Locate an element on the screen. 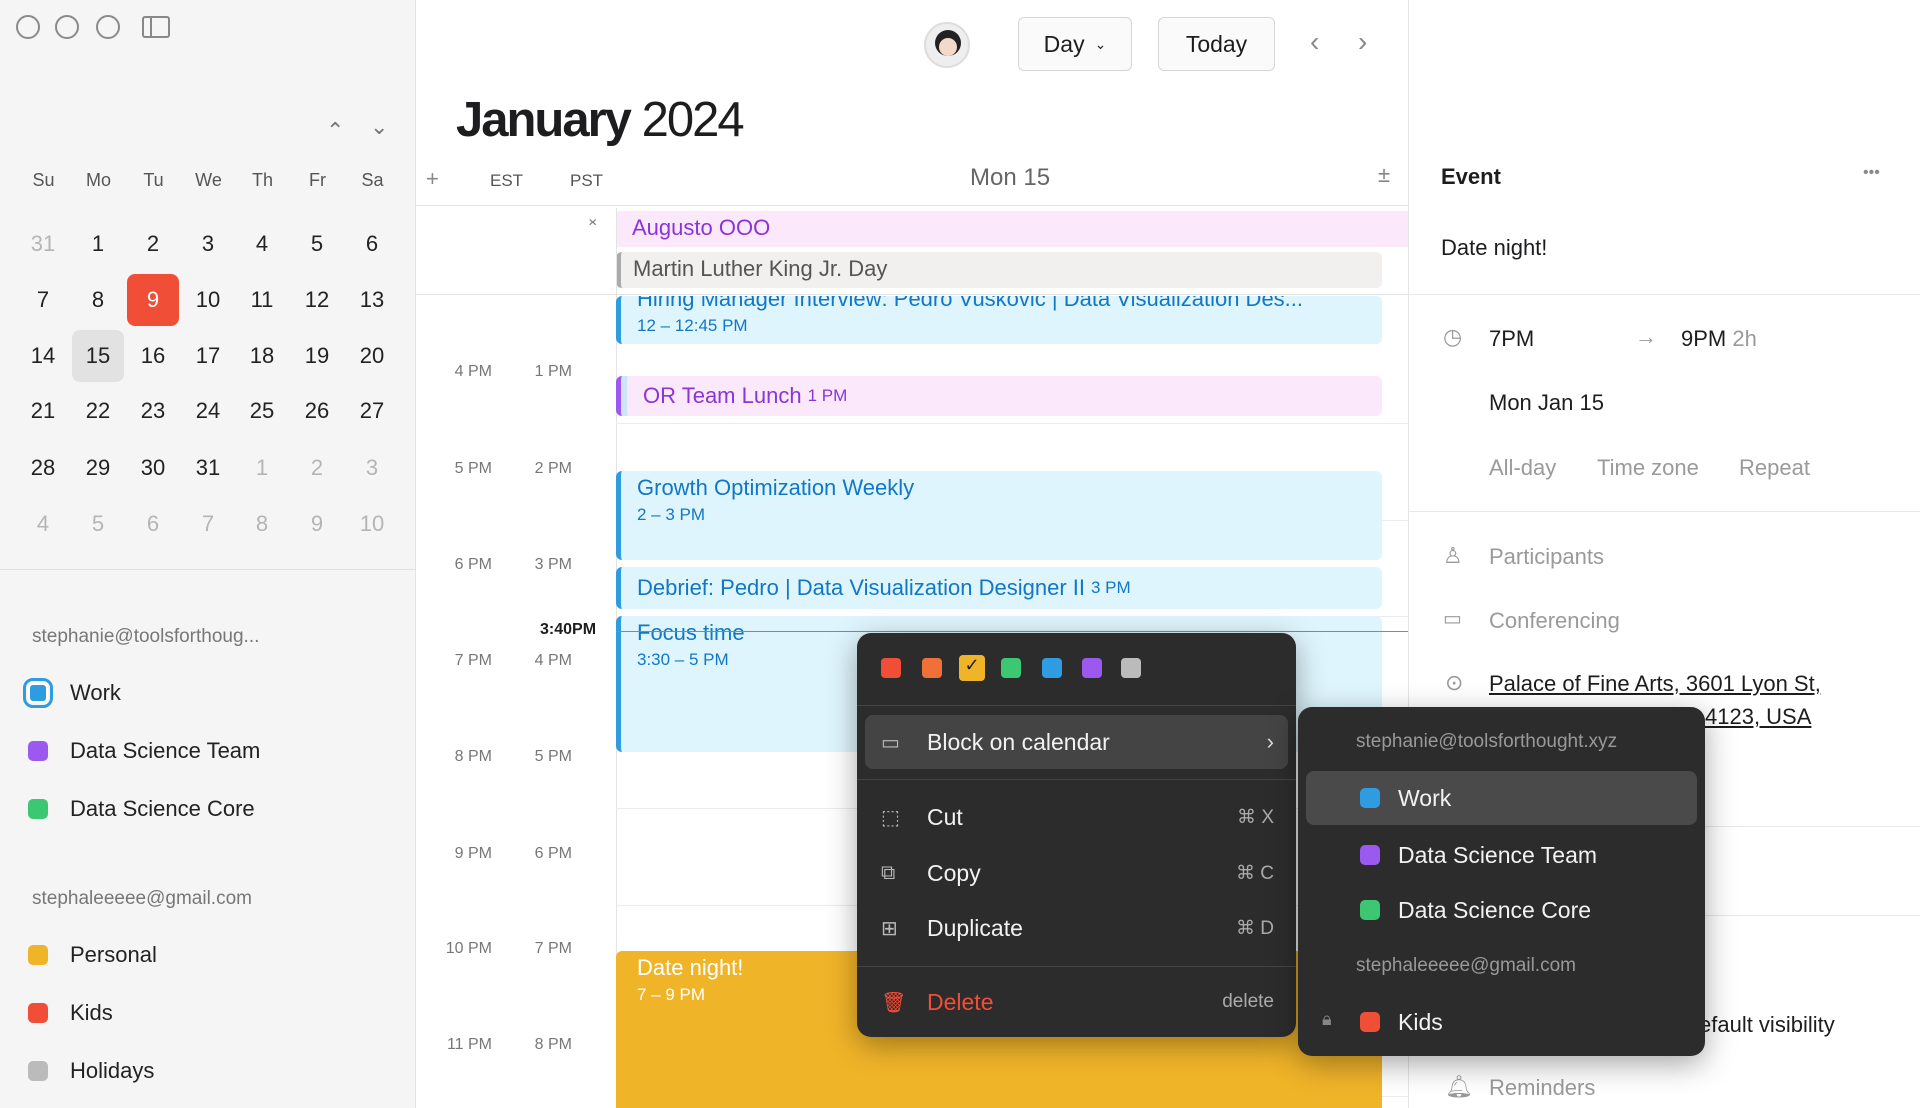 The image size is (1920, 1108). mini-calendar-day: 16 is located at coordinates (153, 355).